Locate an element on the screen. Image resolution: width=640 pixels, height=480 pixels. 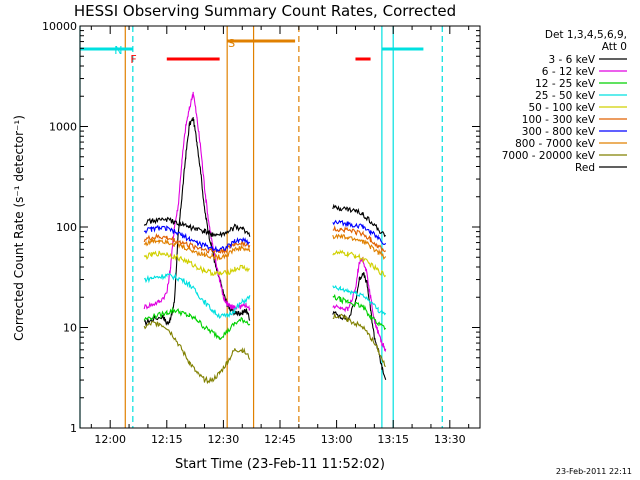
x-tick-label-5: 13:15 is located at coordinates (393, 439).